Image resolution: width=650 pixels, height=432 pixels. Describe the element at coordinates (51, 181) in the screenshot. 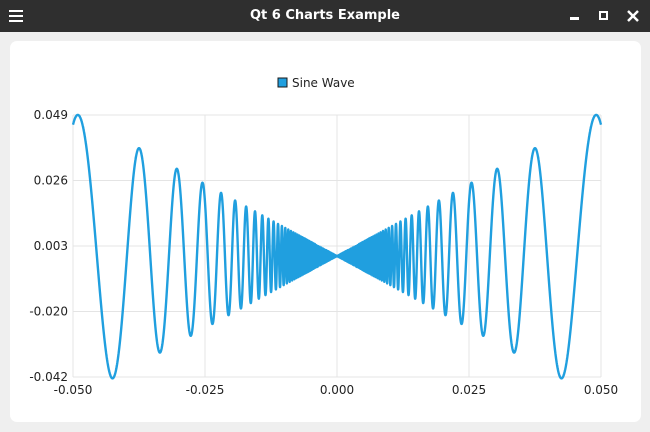

I see `y-tick-label: 0.026` at that location.